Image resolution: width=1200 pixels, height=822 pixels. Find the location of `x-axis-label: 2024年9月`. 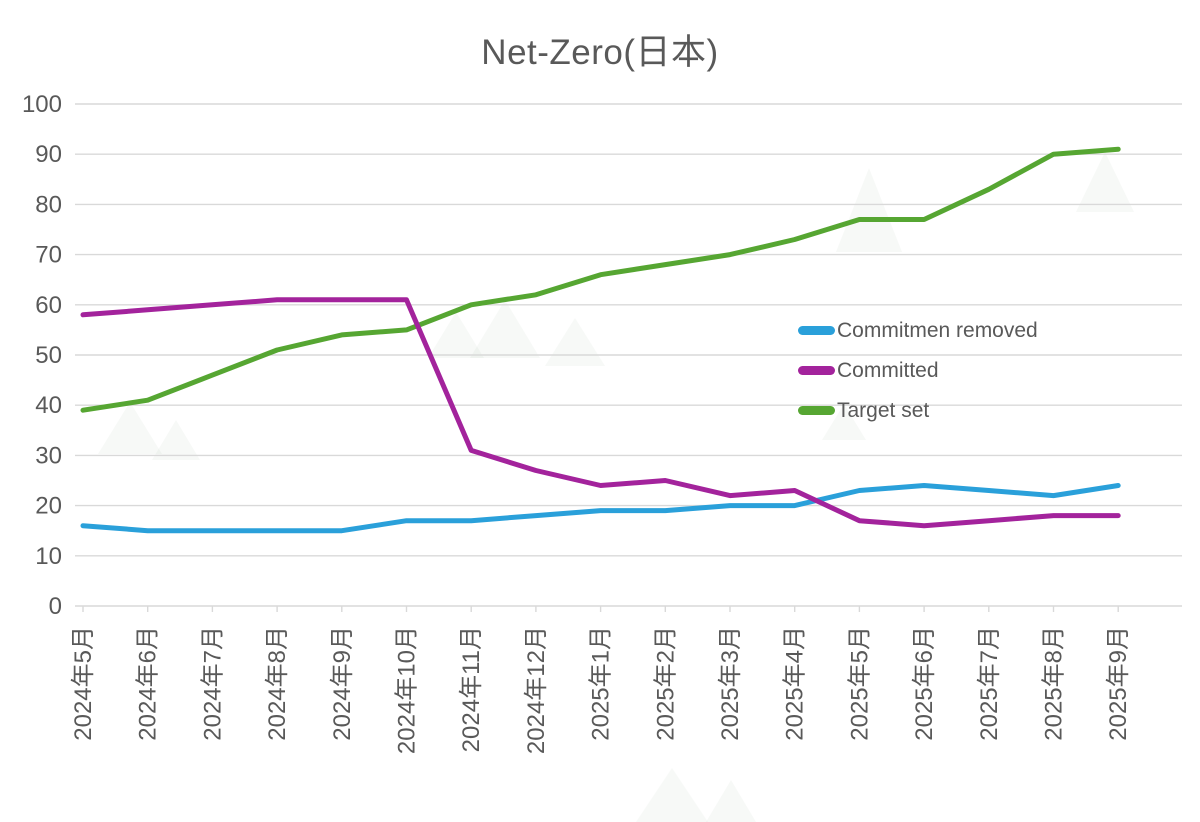

x-axis-label: 2024年9月 is located at coordinates (342, 683).